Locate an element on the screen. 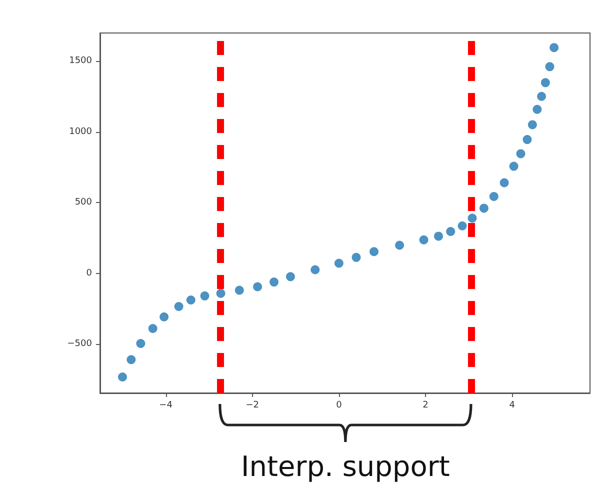 The width and height of the screenshot is (604, 494). x-tick-label: −2 is located at coordinates (253, 405).